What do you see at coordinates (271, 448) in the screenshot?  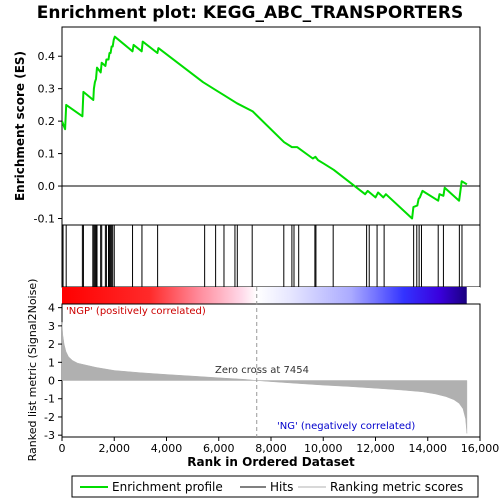 I see `x-tick-label: 8,000` at bounding box center [271, 448].